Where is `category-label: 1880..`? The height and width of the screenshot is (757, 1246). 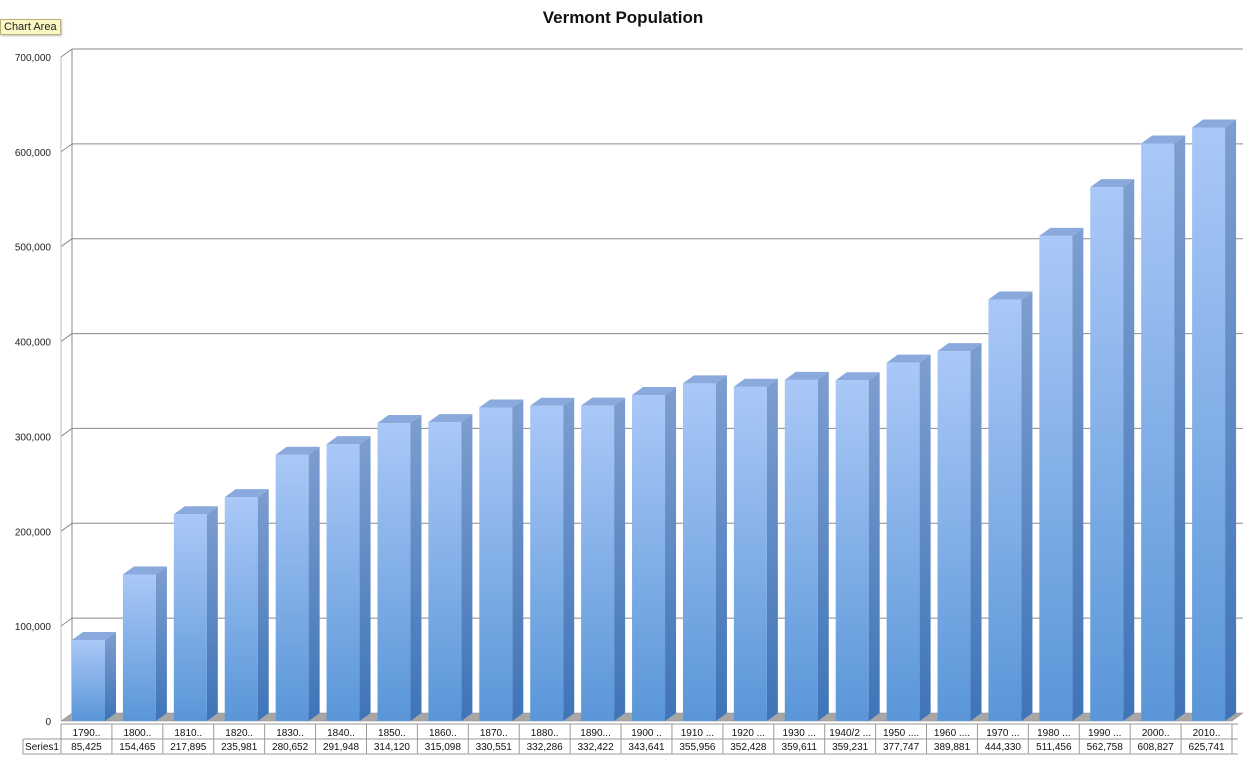
category-label: 1880.. is located at coordinates (545, 733).